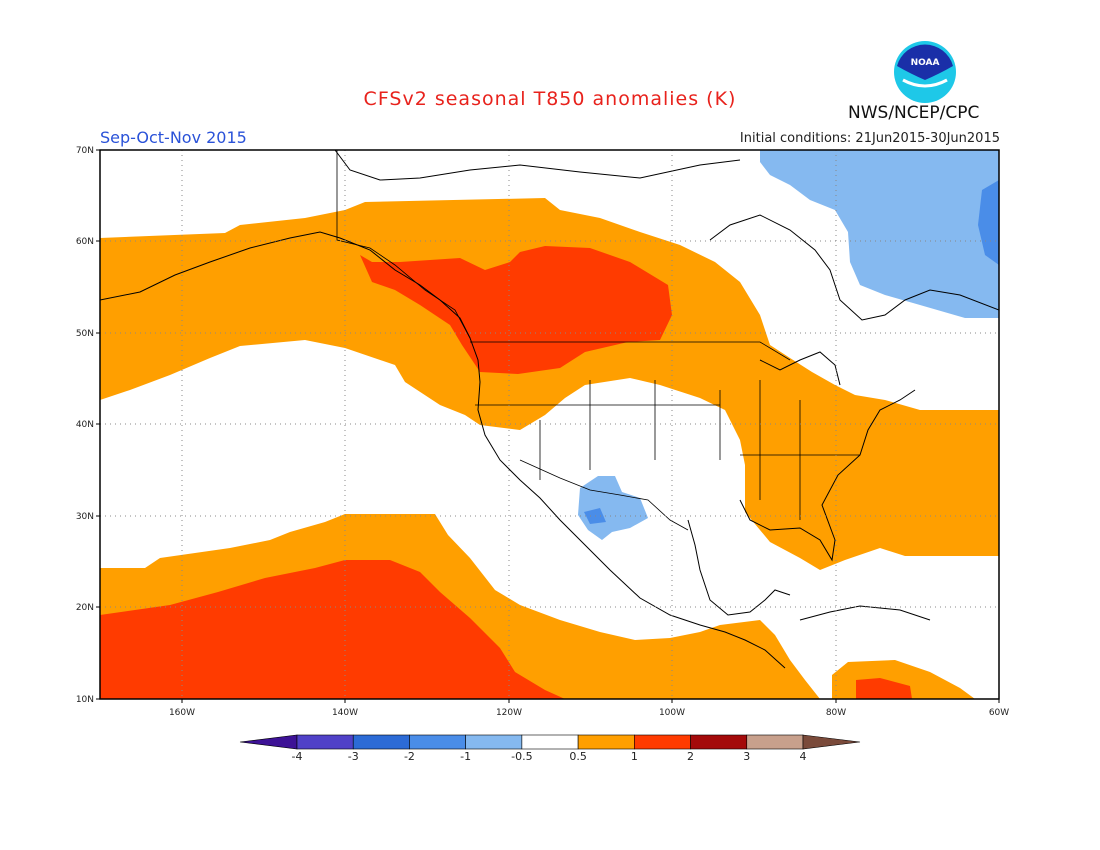  I want to click on season-label: Sep-Oct-Nov 2015, so click(173, 137).